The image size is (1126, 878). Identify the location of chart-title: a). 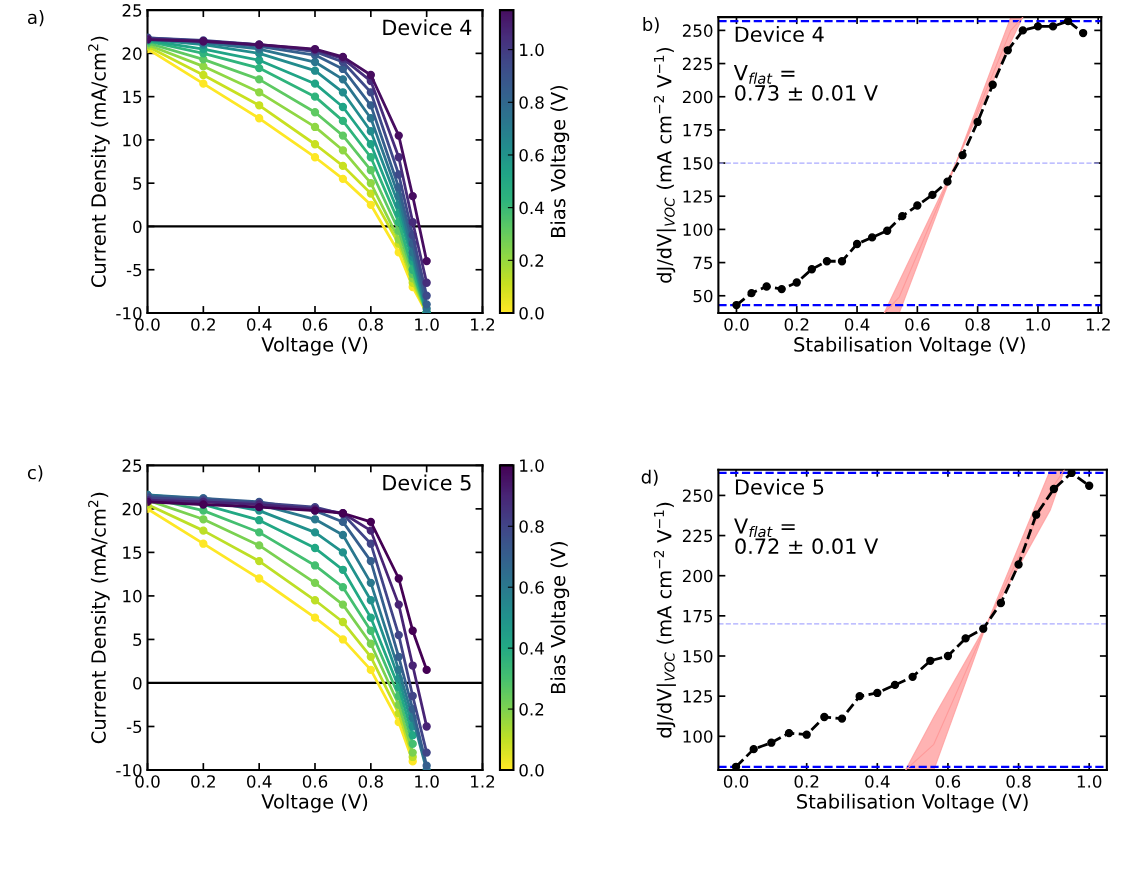
(35, 18).